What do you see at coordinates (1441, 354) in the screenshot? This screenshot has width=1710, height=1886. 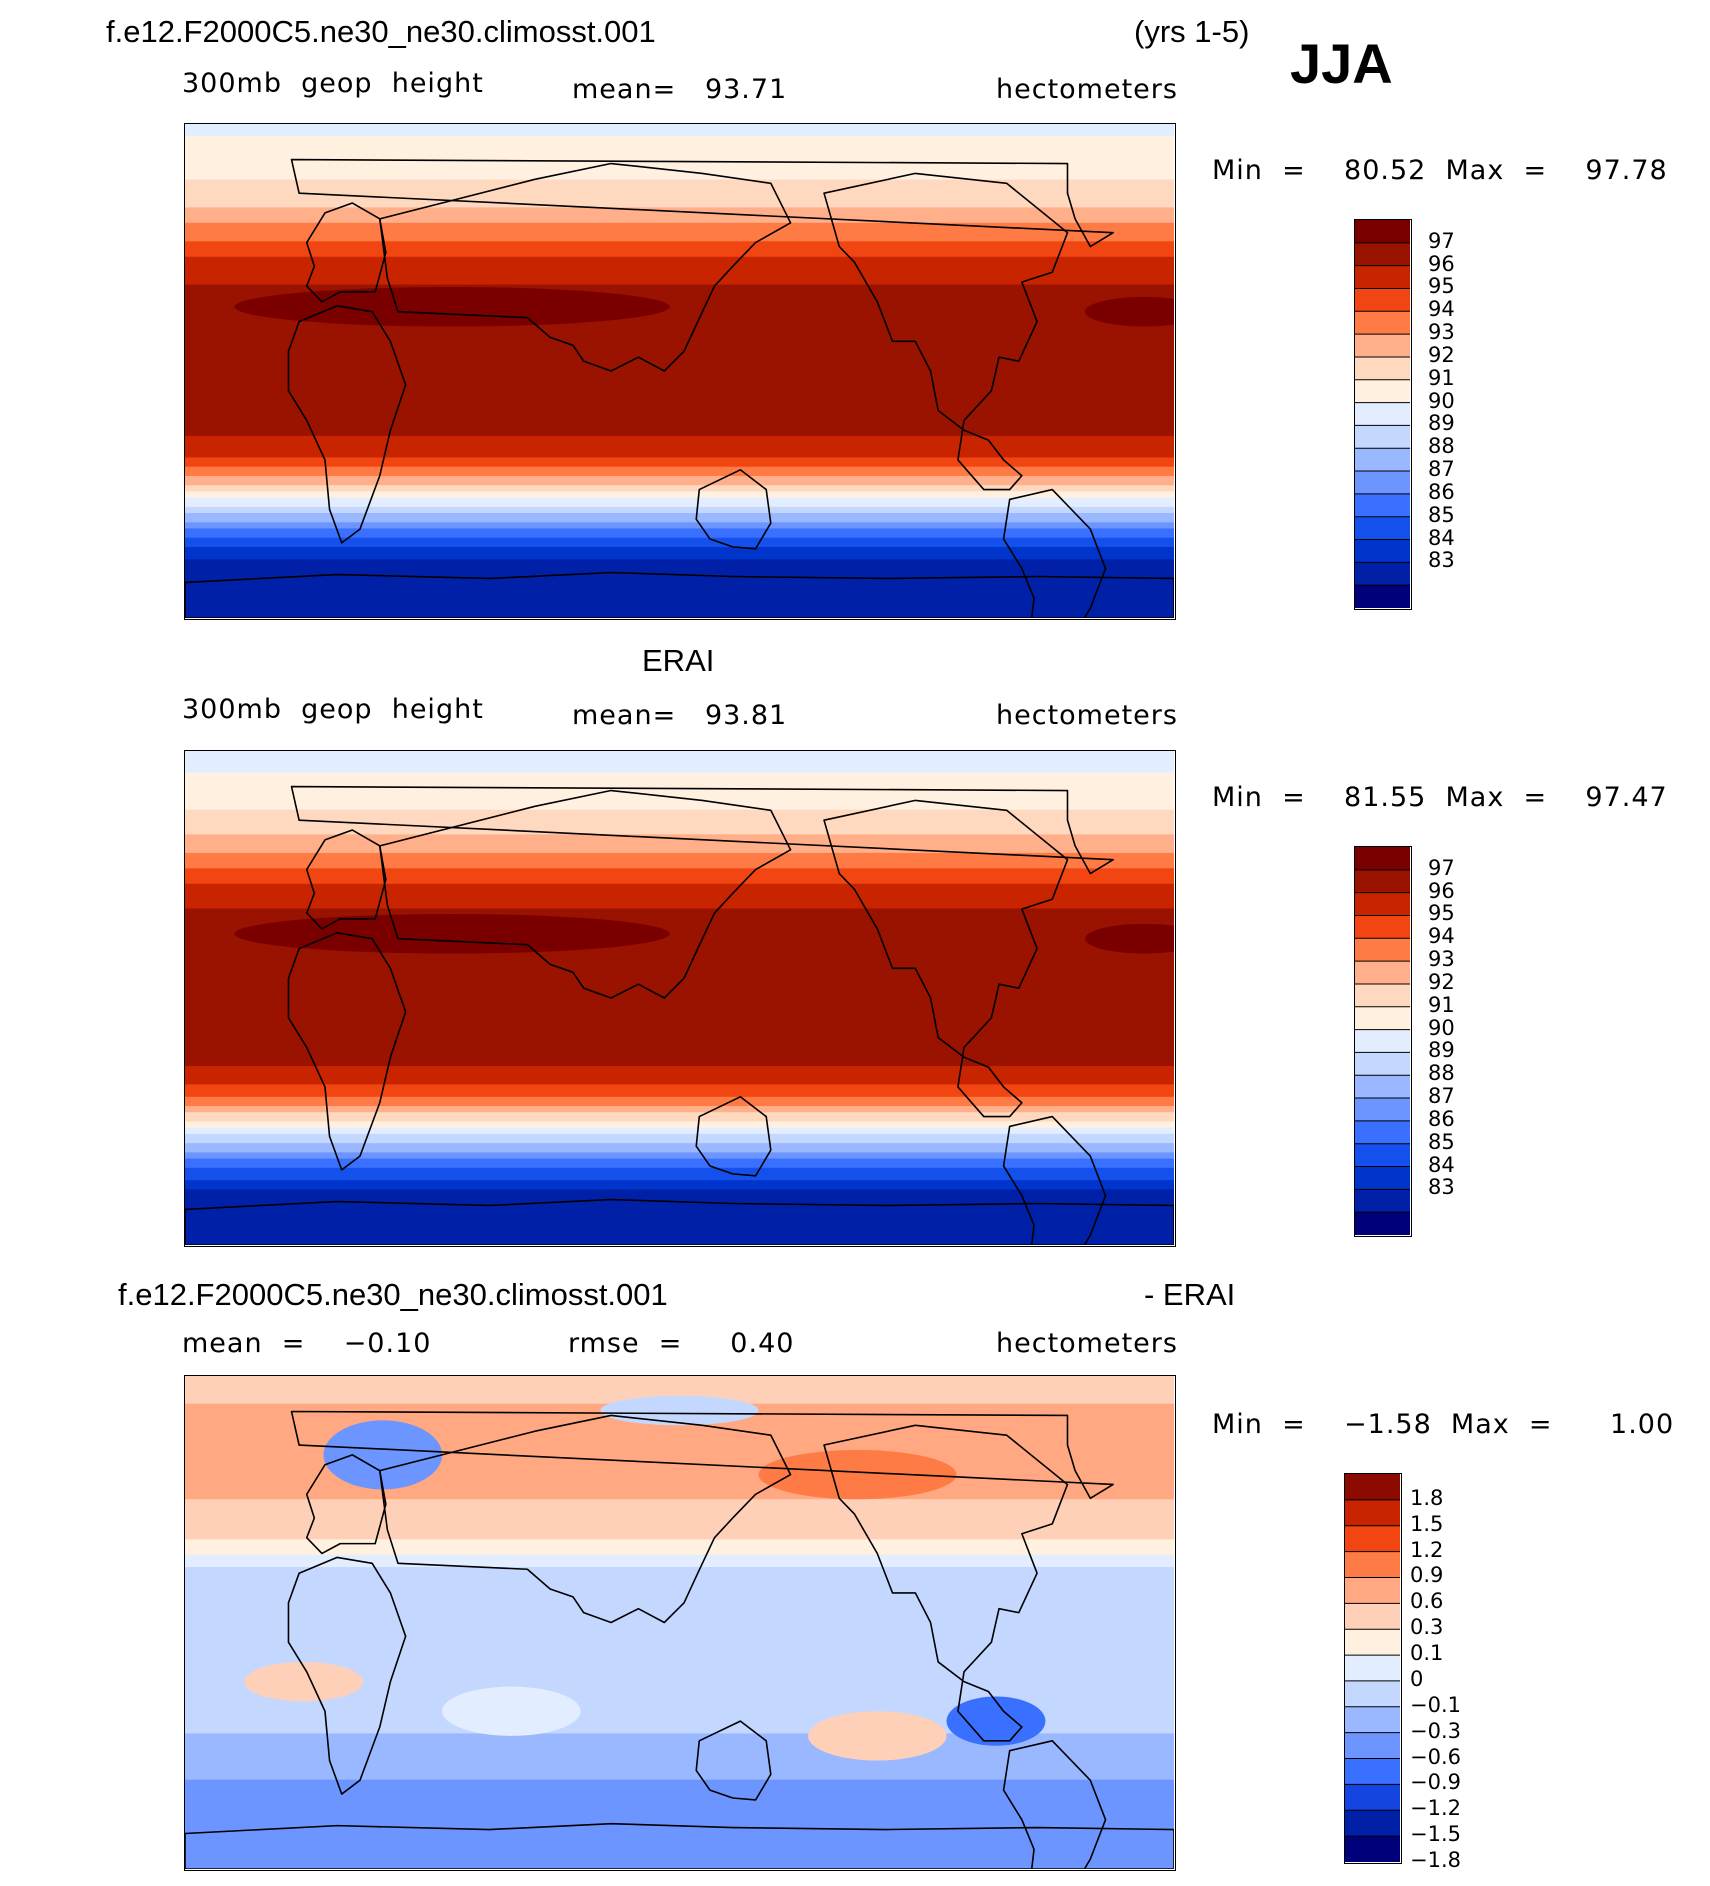 I see `colorbar-tick-label: 92` at bounding box center [1441, 354].